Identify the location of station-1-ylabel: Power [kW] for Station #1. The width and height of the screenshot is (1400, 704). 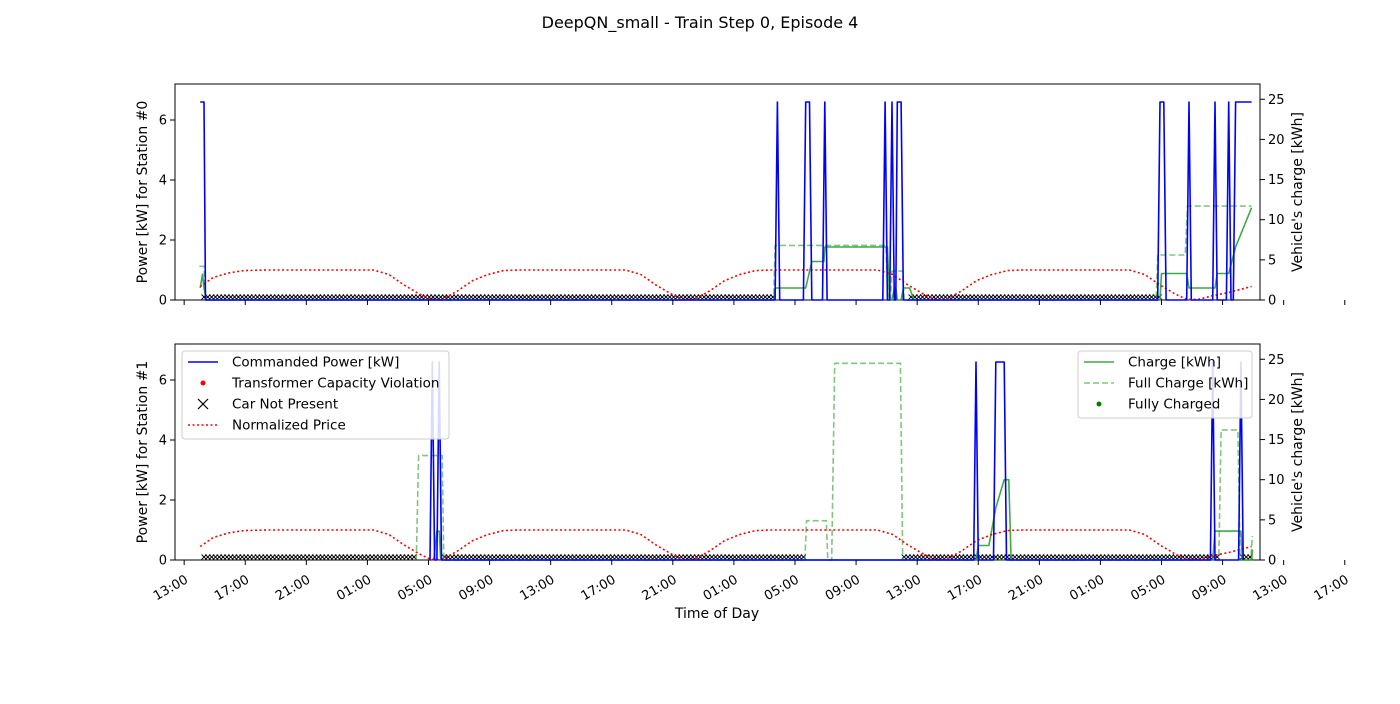
(143, 452).